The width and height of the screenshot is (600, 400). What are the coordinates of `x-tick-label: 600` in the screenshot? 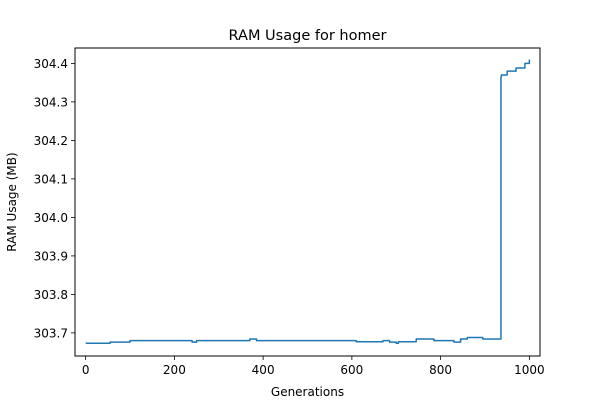 It's located at (351, 370).